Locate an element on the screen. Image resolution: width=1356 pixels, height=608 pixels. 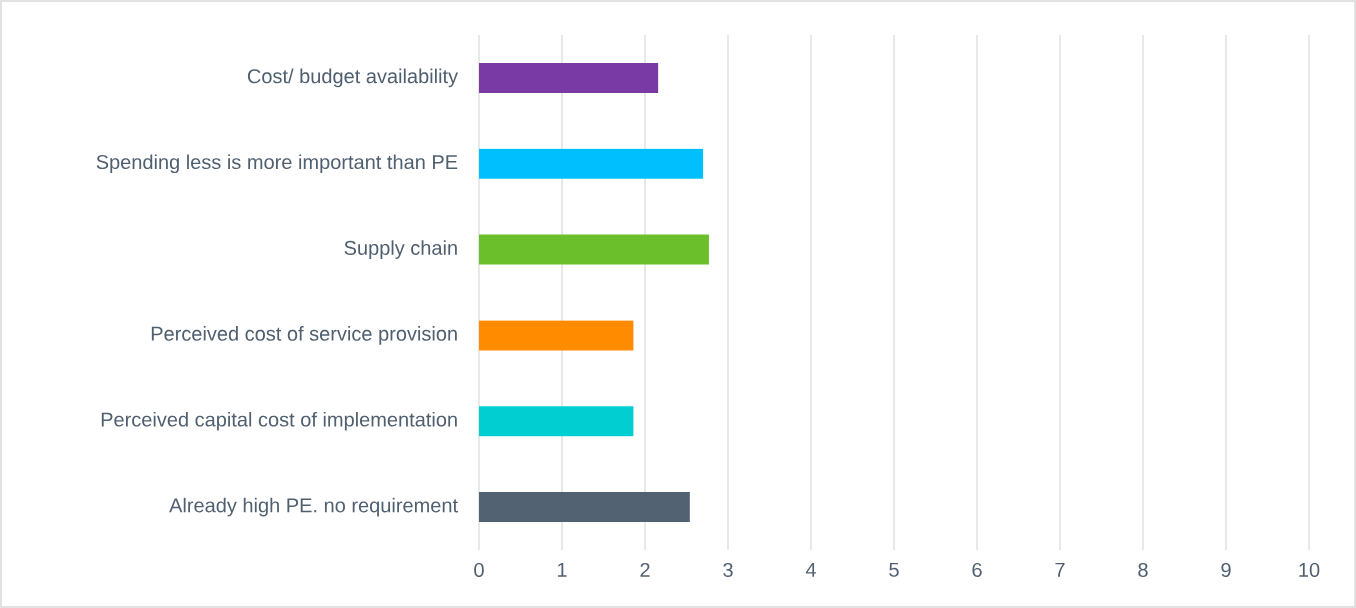
y-tick-label: Spending less is more important than PE is located at coordinates (277, 164).